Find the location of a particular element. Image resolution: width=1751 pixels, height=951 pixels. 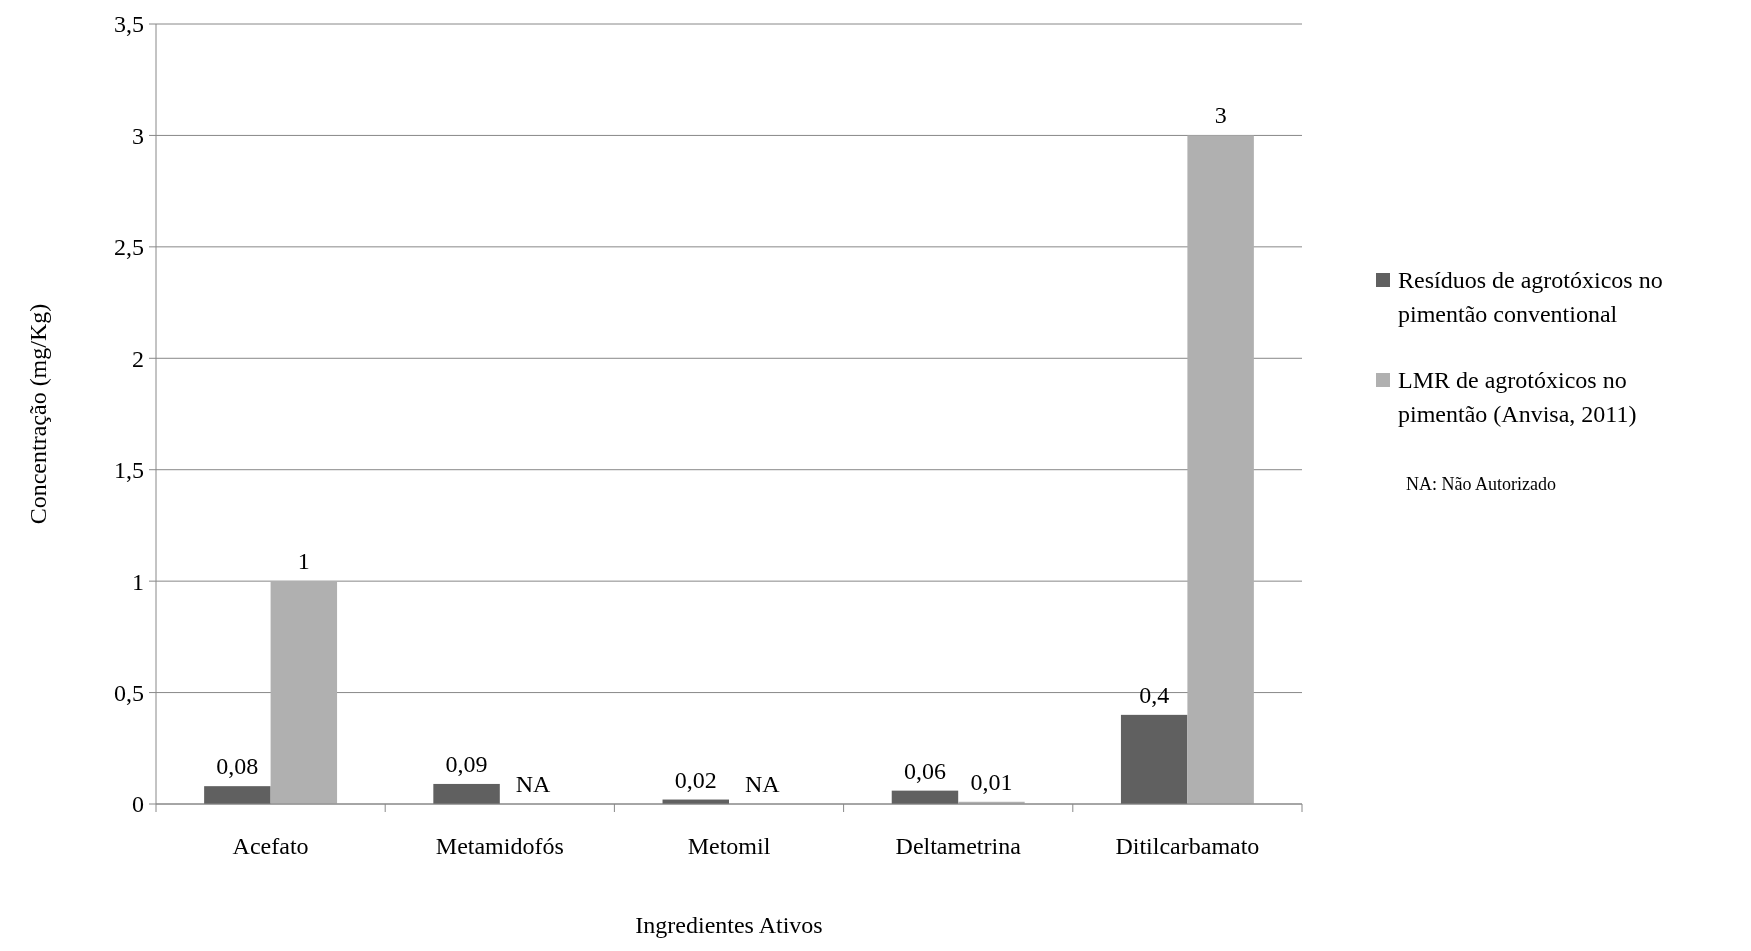

data-label: 1 is located at coordinates (303, 561).